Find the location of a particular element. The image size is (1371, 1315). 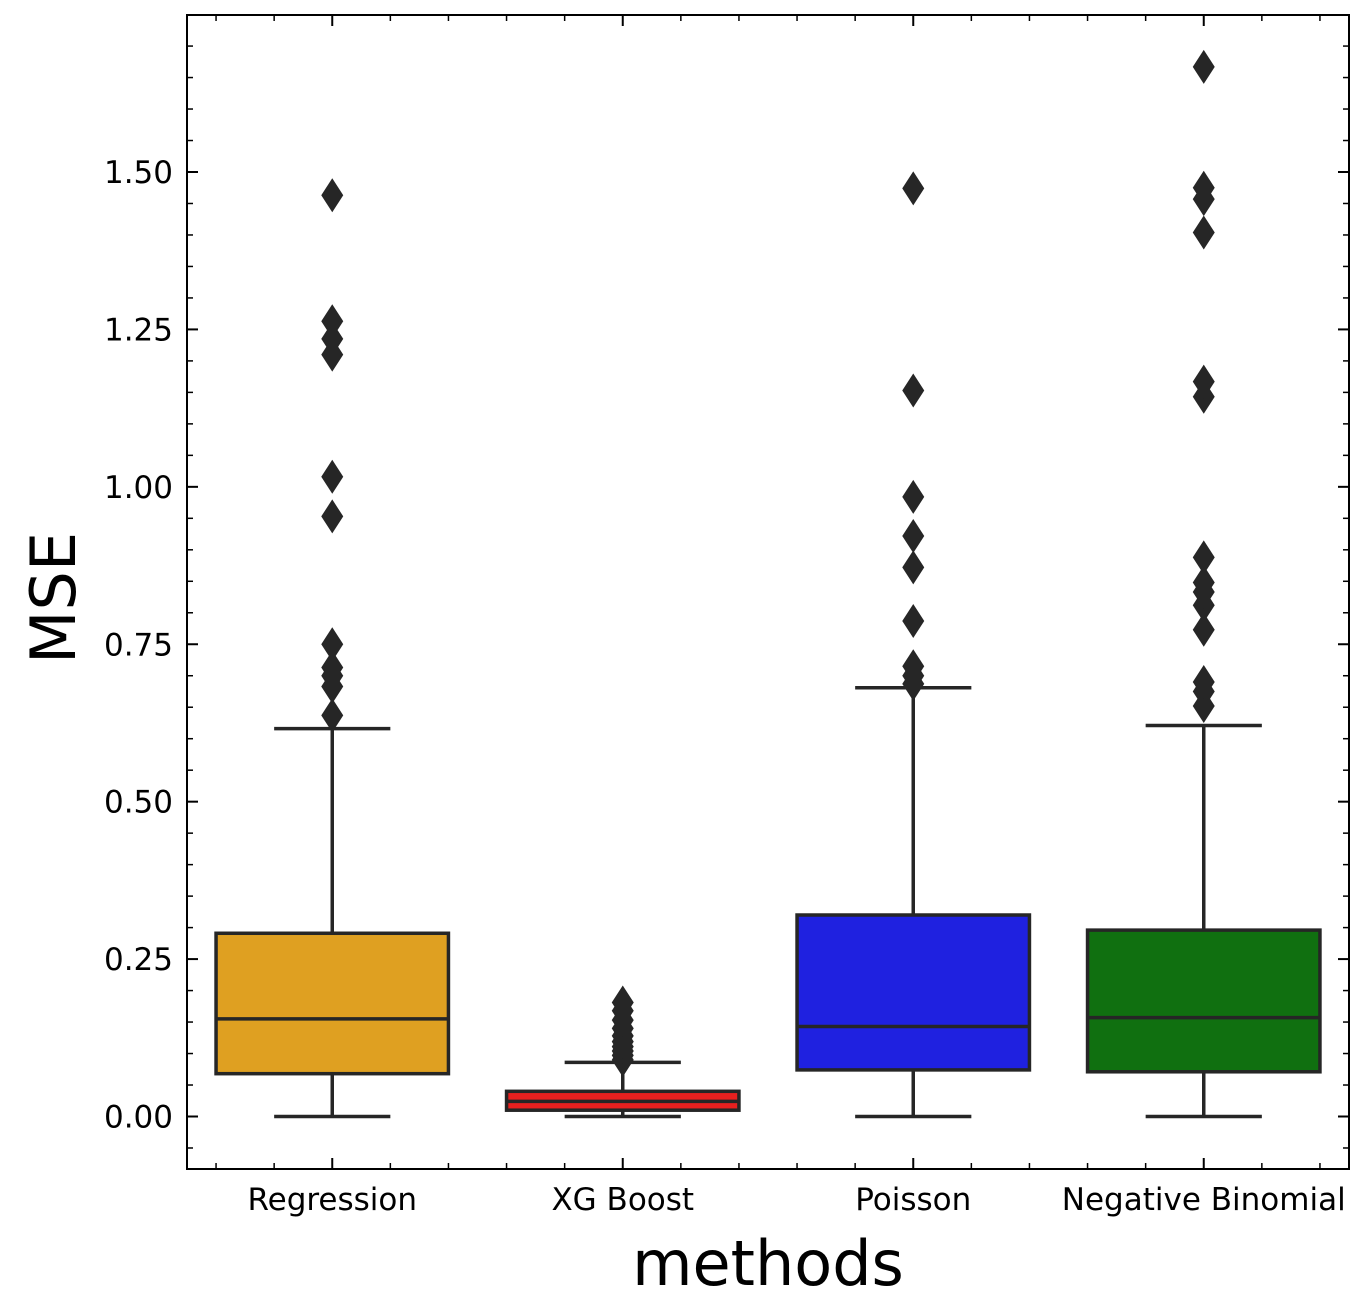

x-tick-label: Negative Binomial is located at coordinates (1204, 1200).